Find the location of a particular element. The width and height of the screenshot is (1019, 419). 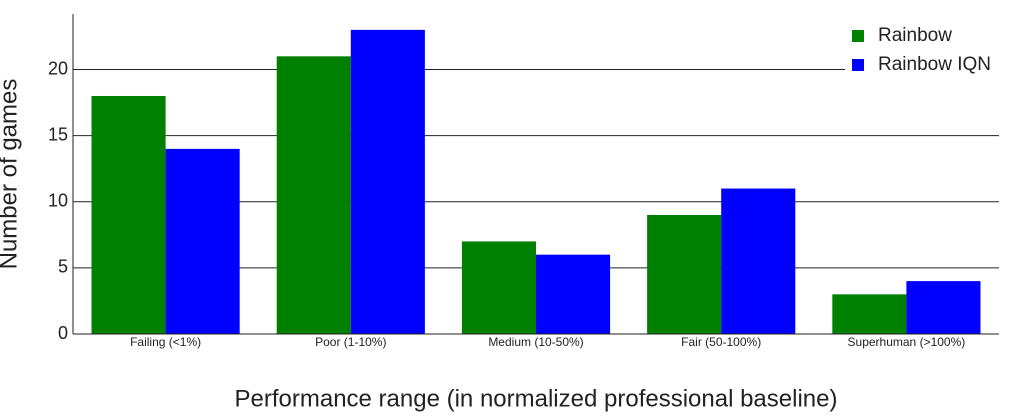

legend-box is located at coordinates (930, 51).